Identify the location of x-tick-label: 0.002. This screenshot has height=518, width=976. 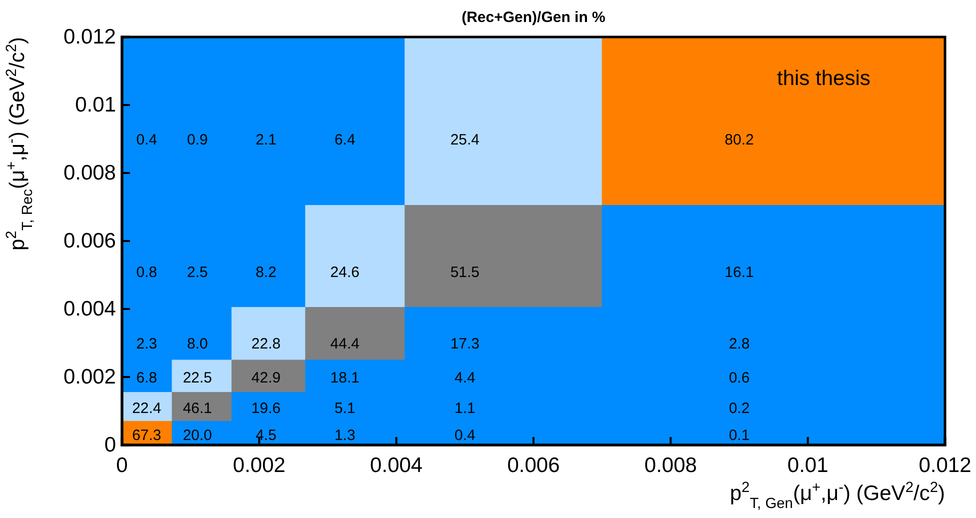
(259, 465).